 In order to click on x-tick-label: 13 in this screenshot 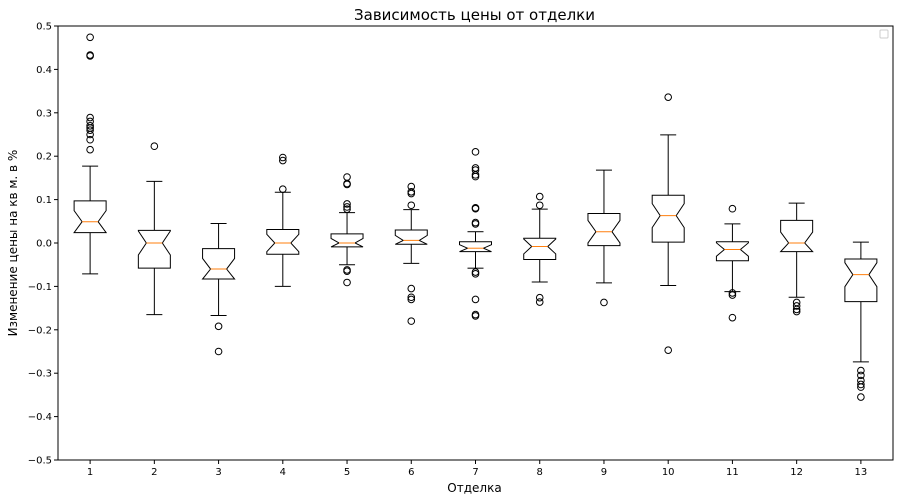, I will do `click(861, 472)`.